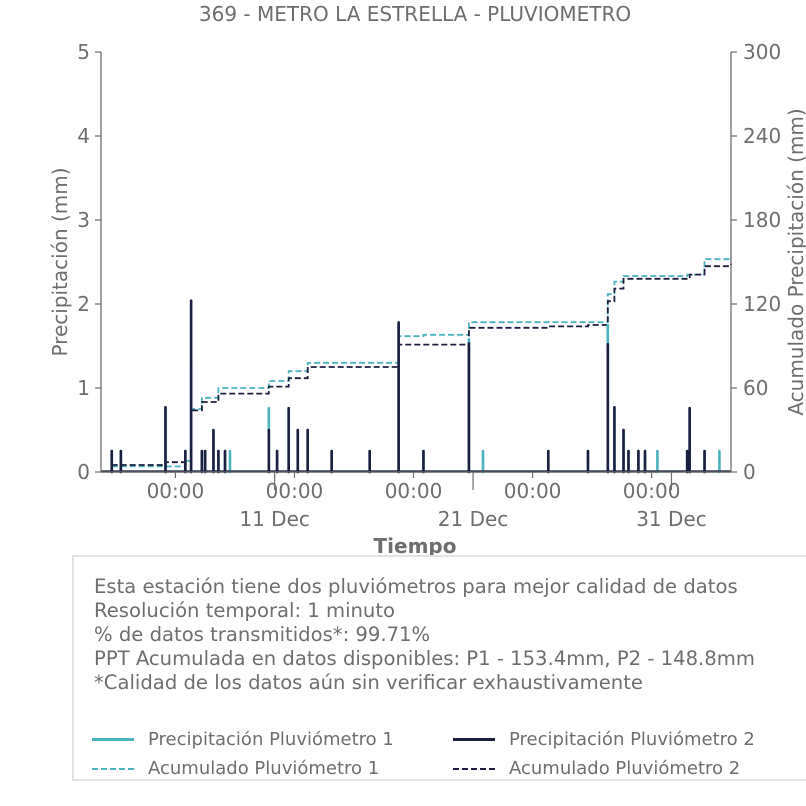  What do you see at coordinates (415, 545) in the screenshot?
I see `x-axis-label: Tiempo` at bounding box center [415, 545].